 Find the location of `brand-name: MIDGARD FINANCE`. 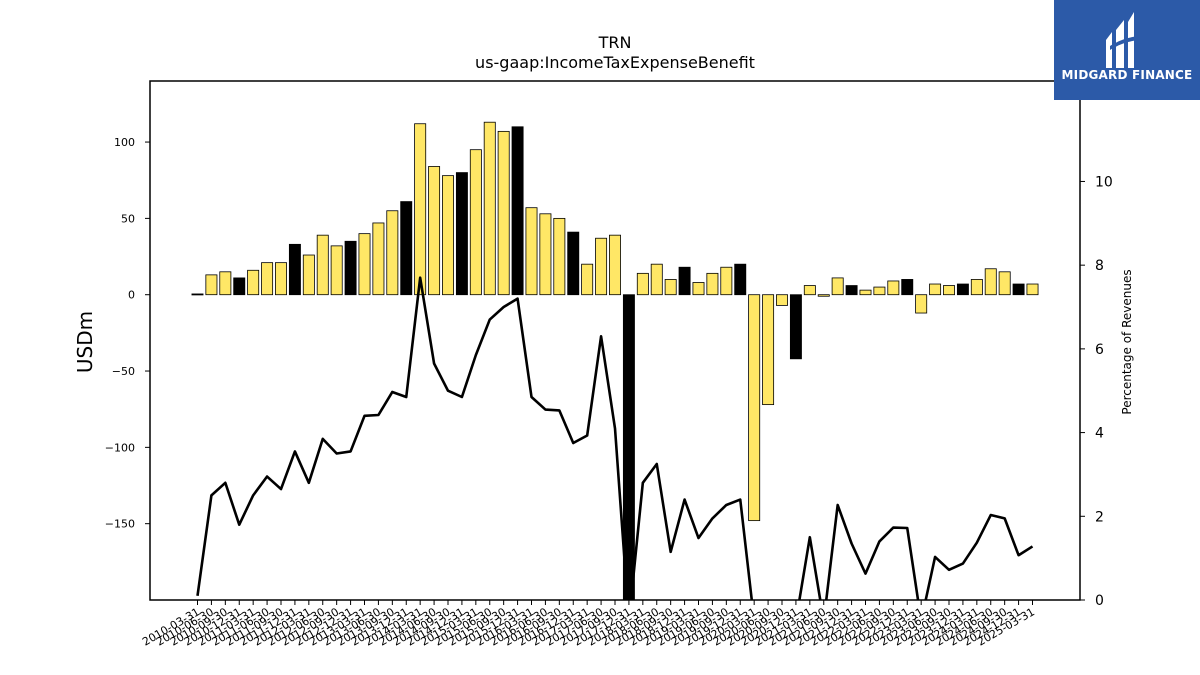

brand-name: MIDGARD FINANCE is located at coordinates (1127, 75).